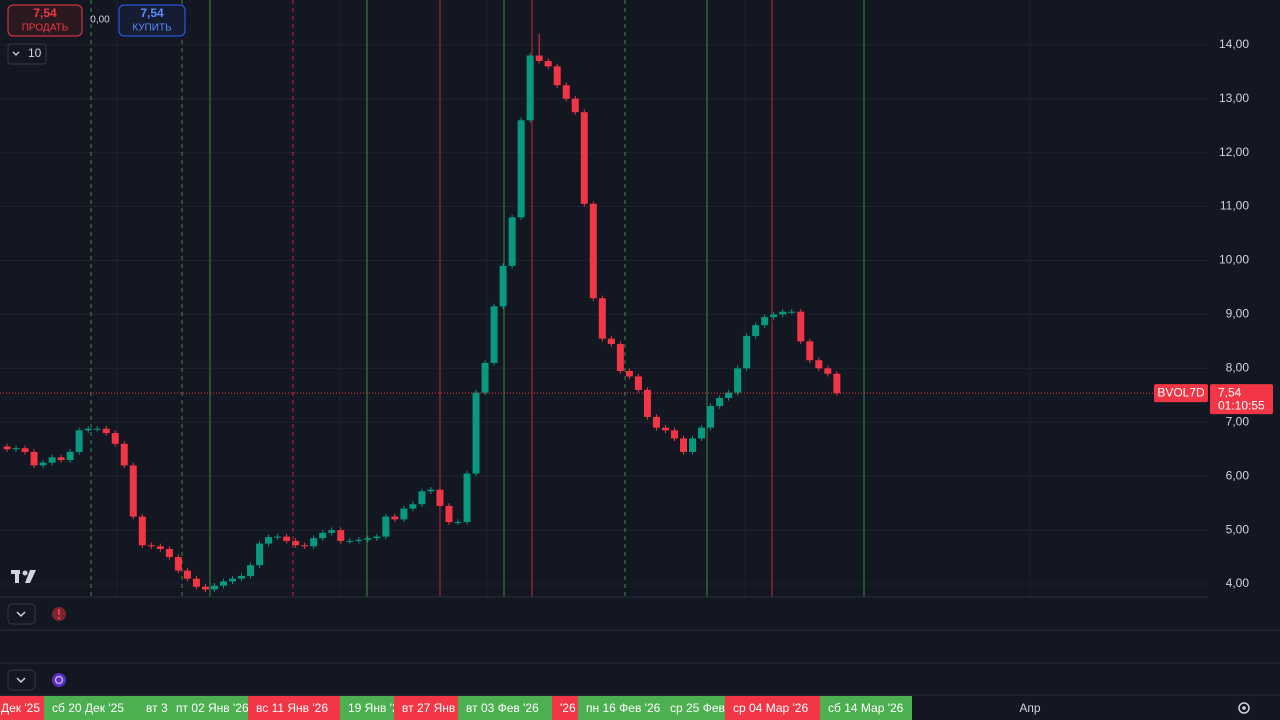  I want to click on time-label-box: пн 16 Фев '26, so click(620, 708).